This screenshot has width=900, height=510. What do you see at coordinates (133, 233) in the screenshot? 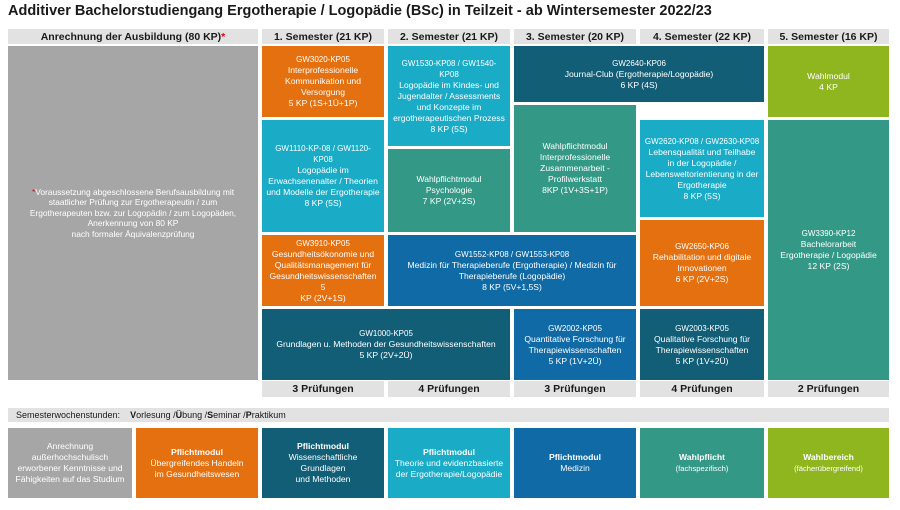
I see `note-line: nach formaler Äquivalenzprüfung` at bounding box center [133, 233].